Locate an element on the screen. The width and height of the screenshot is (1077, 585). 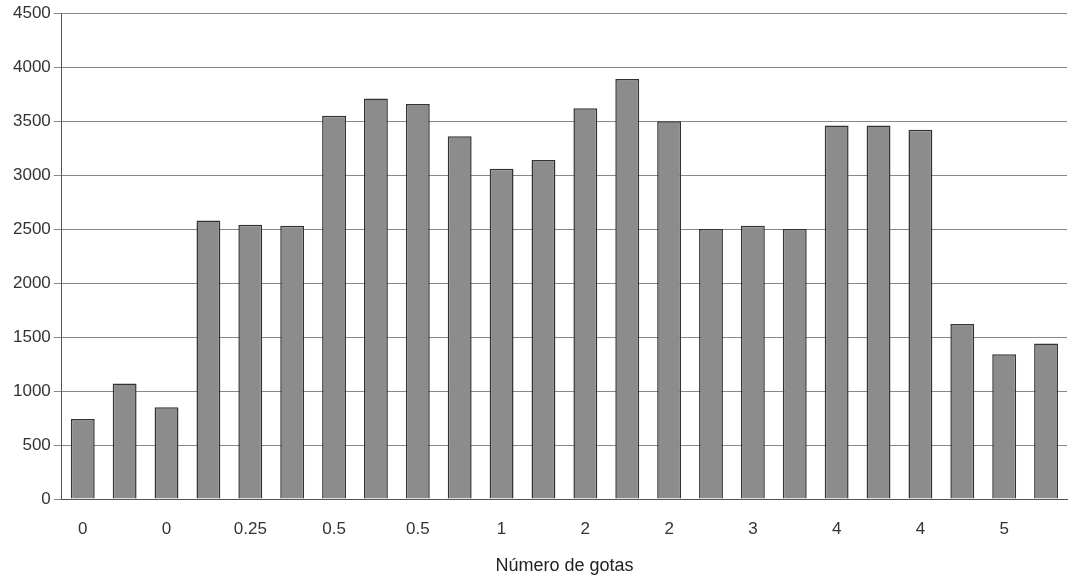
y-tick-label: 3000 is located at coordinates (31, 174).